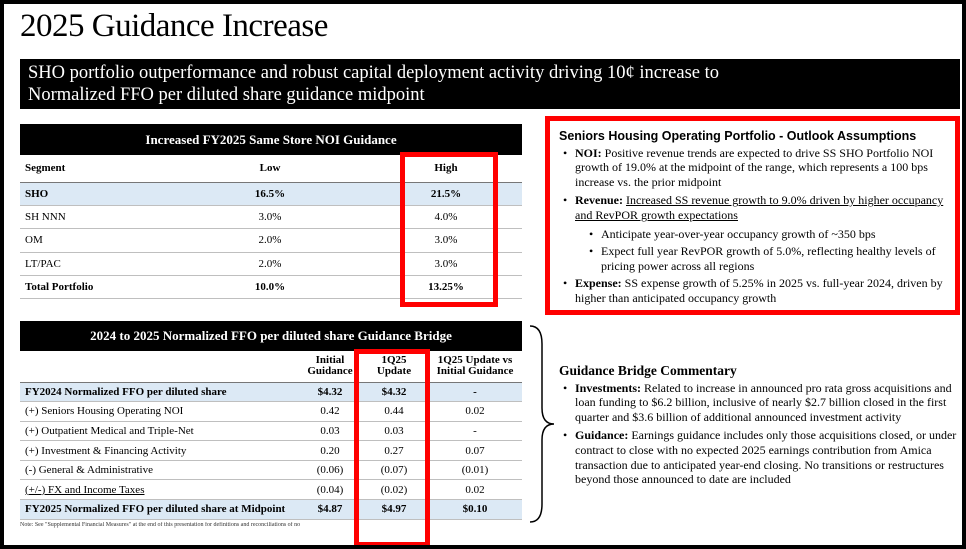  Describe the element at coordinates (446, 217) in the screenshot. I see `high-cell: 4.0%` at that location.